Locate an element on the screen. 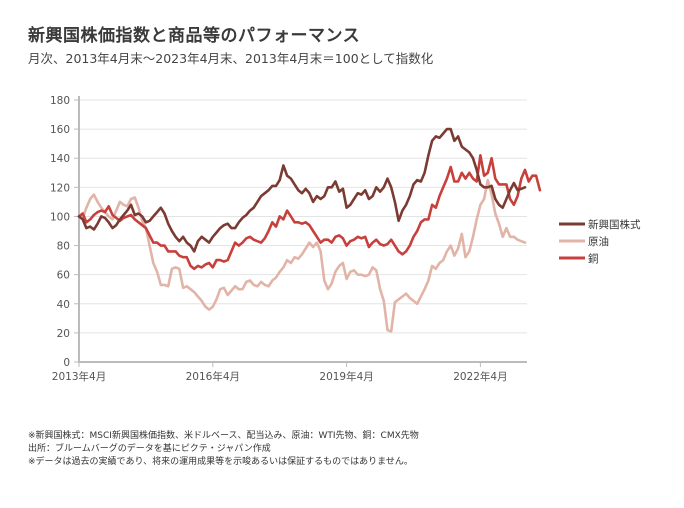  legend-label: 原油 is located at coordinates (598, 241).